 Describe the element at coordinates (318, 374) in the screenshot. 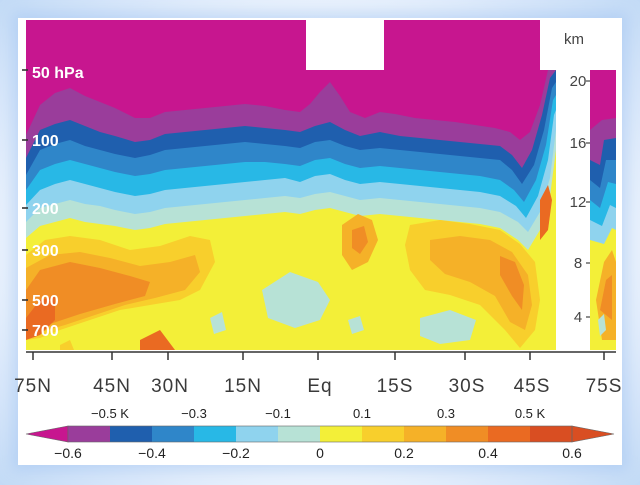

I see `x-axis: 75N 45N 30N 15N Eq 15S 30S 45S 75S` at that location.